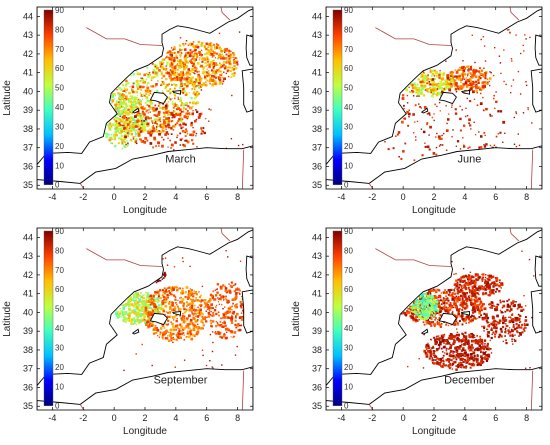 The height and width of the screenshot is (445, 550). I want to click on panel-month-label: March, so click(180, 160).